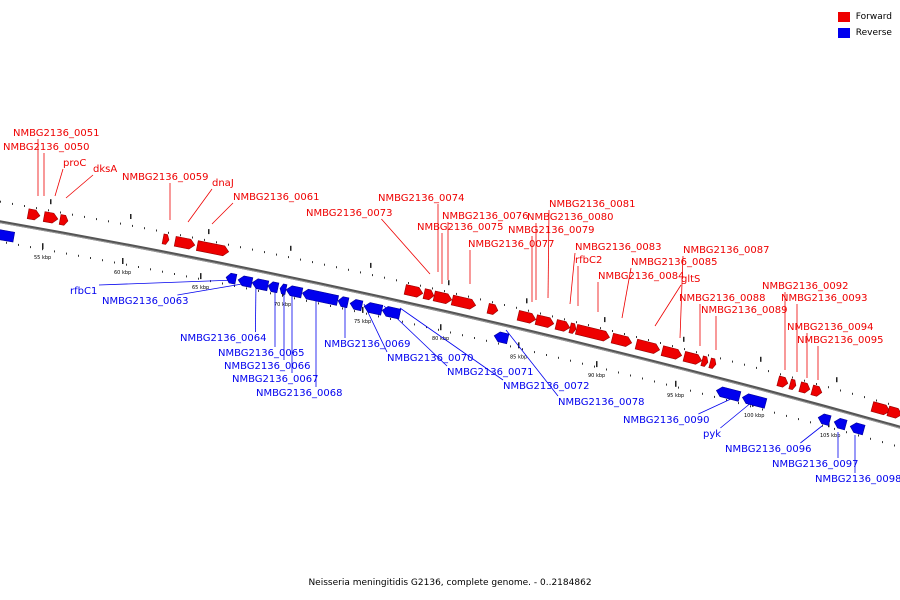 The width and height of the screenshot is (900, 600). What do you see at coordinates (261, 353) in the screenshot?
I see `gene-label: NMBG2136_0065` at bounding box center [261, 353].